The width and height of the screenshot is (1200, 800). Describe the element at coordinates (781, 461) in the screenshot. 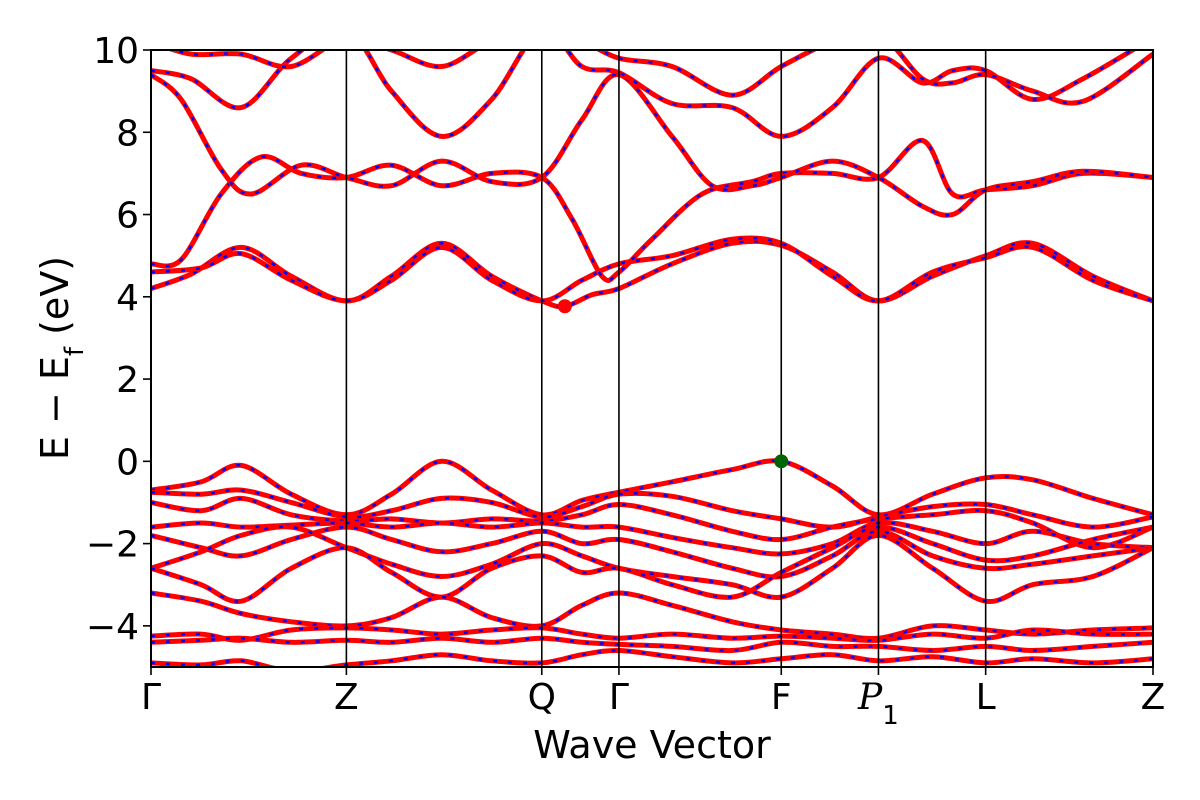

I see `valence-band-maximum-marker` at that location.